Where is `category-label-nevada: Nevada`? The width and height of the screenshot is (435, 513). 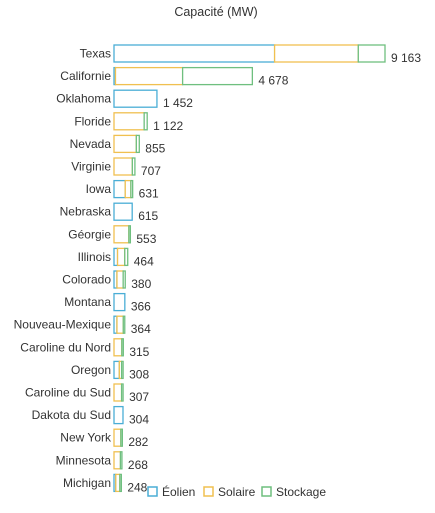 category-label-nevada: Nevada is located at coordinates (91, 144).